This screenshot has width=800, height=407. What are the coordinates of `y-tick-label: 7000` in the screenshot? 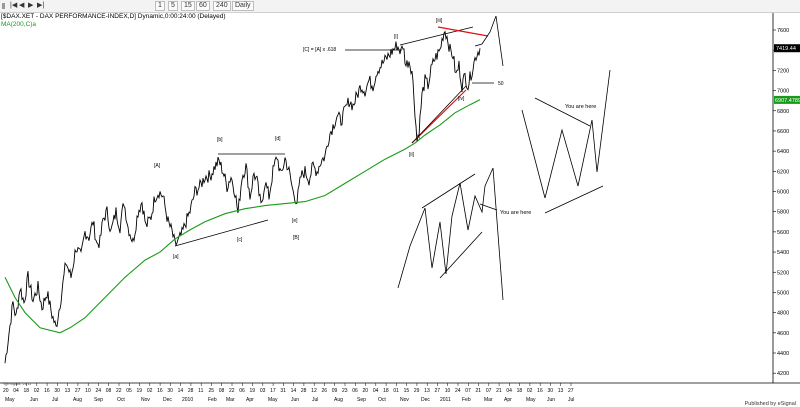 It's located at (783, 92).